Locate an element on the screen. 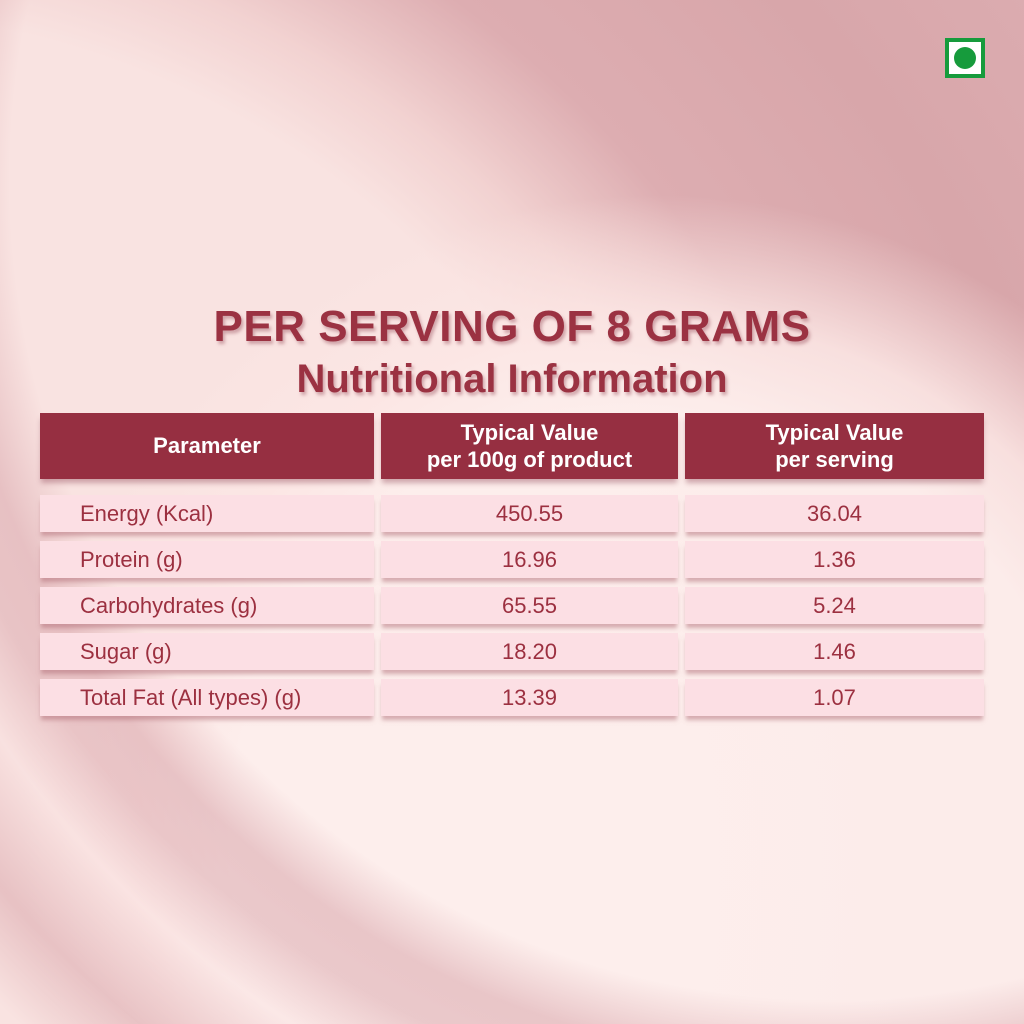 The height and width of the screenshot is (1024, 1024). value-per-serving-cell: 36.04 is located at coordinates (834, 513).